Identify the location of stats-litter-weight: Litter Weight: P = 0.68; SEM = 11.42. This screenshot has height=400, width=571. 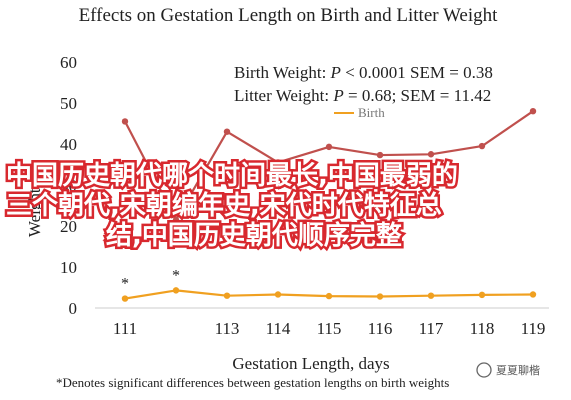
(362, 95).